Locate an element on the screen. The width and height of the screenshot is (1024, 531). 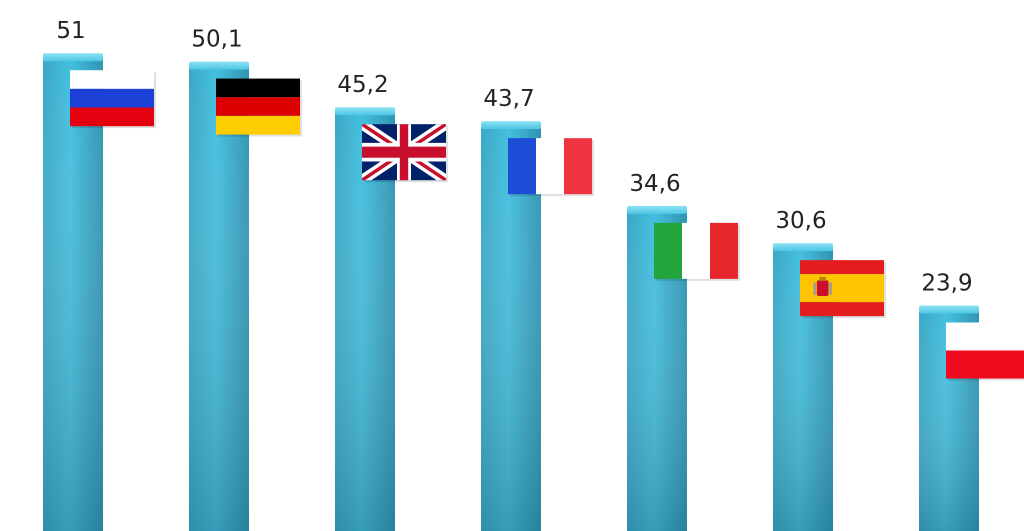
russia-flag-icon is located at coordinates (113, 99).